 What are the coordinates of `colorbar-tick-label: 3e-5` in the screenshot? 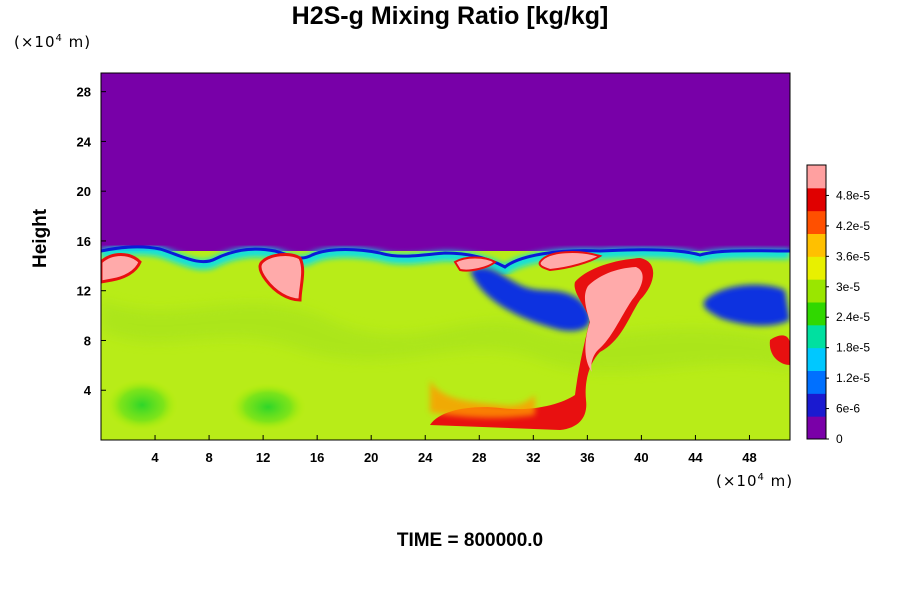 It's located at (848, 287).